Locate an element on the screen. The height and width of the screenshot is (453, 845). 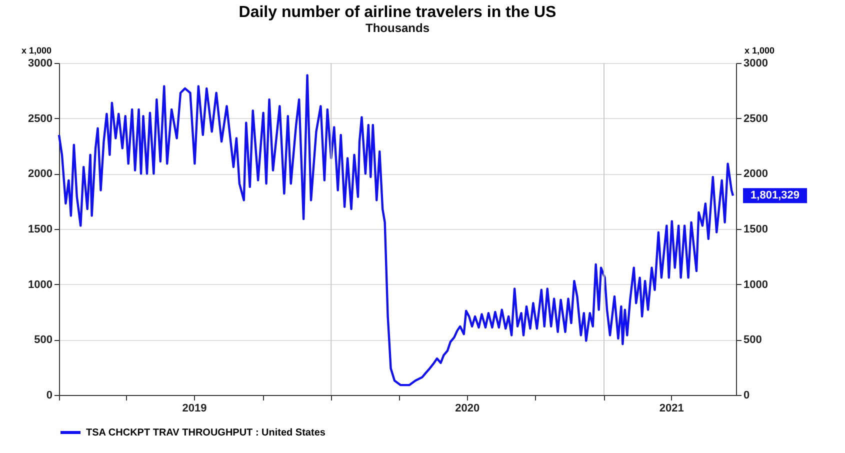
x-tick-label: 2019 is located at coordinates (194, 408).